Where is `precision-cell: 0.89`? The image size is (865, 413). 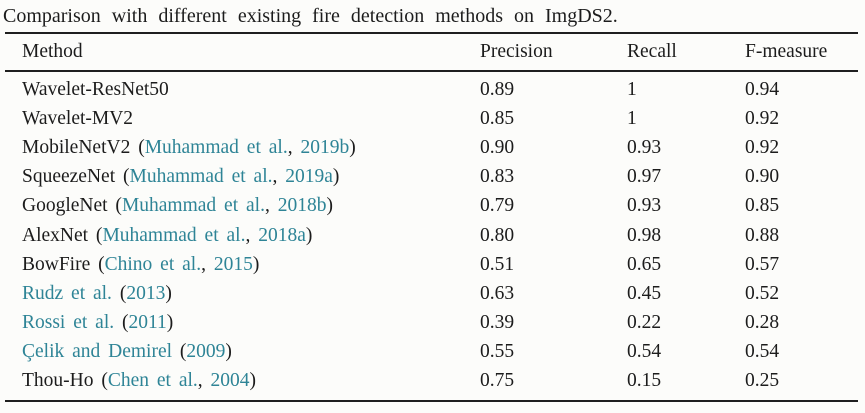 precision-cell: 0.89 is located at coordinates (497, 89).